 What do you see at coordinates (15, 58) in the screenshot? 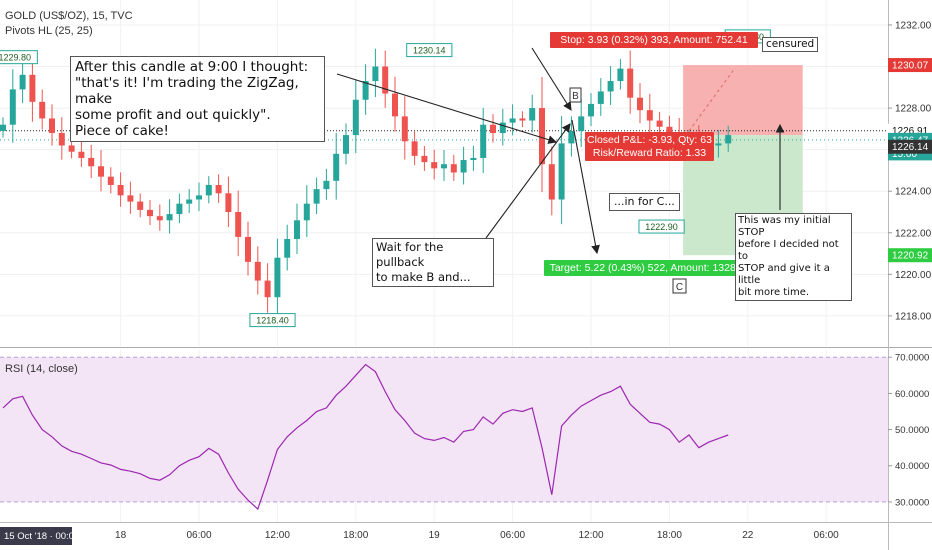
I see `pivot-label-p1: 1229.80` at bounding box center [15, 58].